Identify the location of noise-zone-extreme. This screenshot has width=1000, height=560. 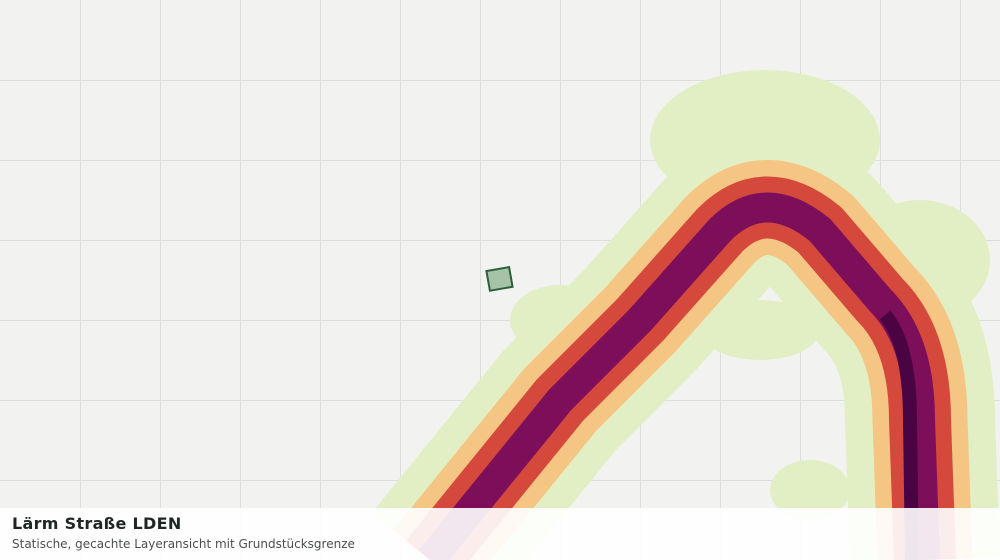
(899, 435).